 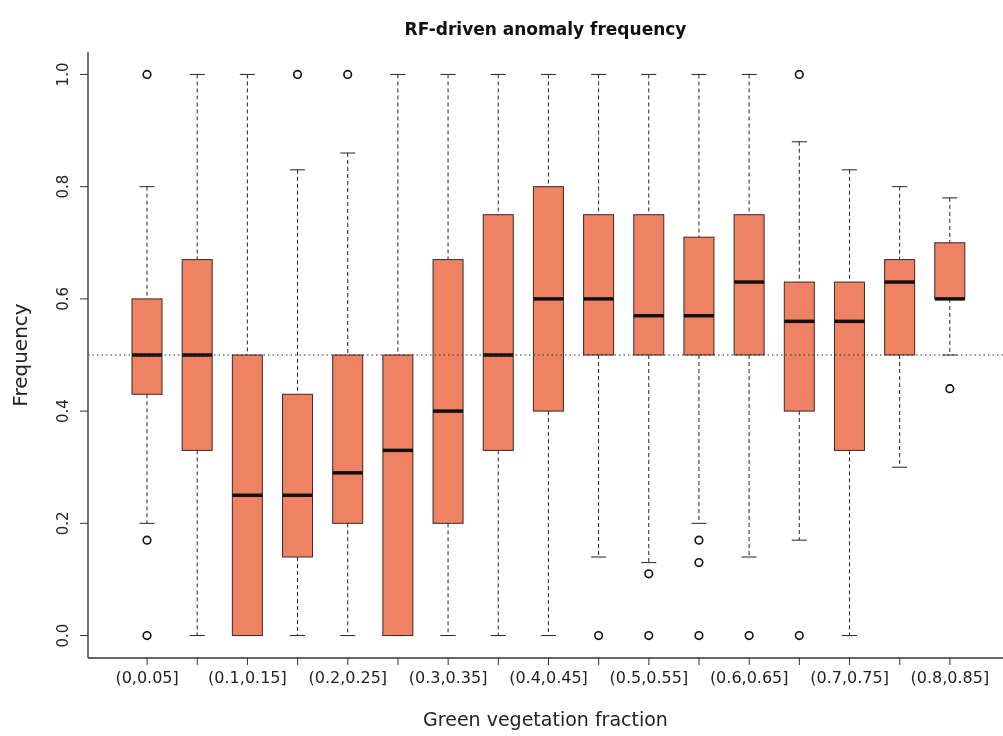 I want to click on chart-title: RF-driven anomaly frequency, so click(x=545, y=29).